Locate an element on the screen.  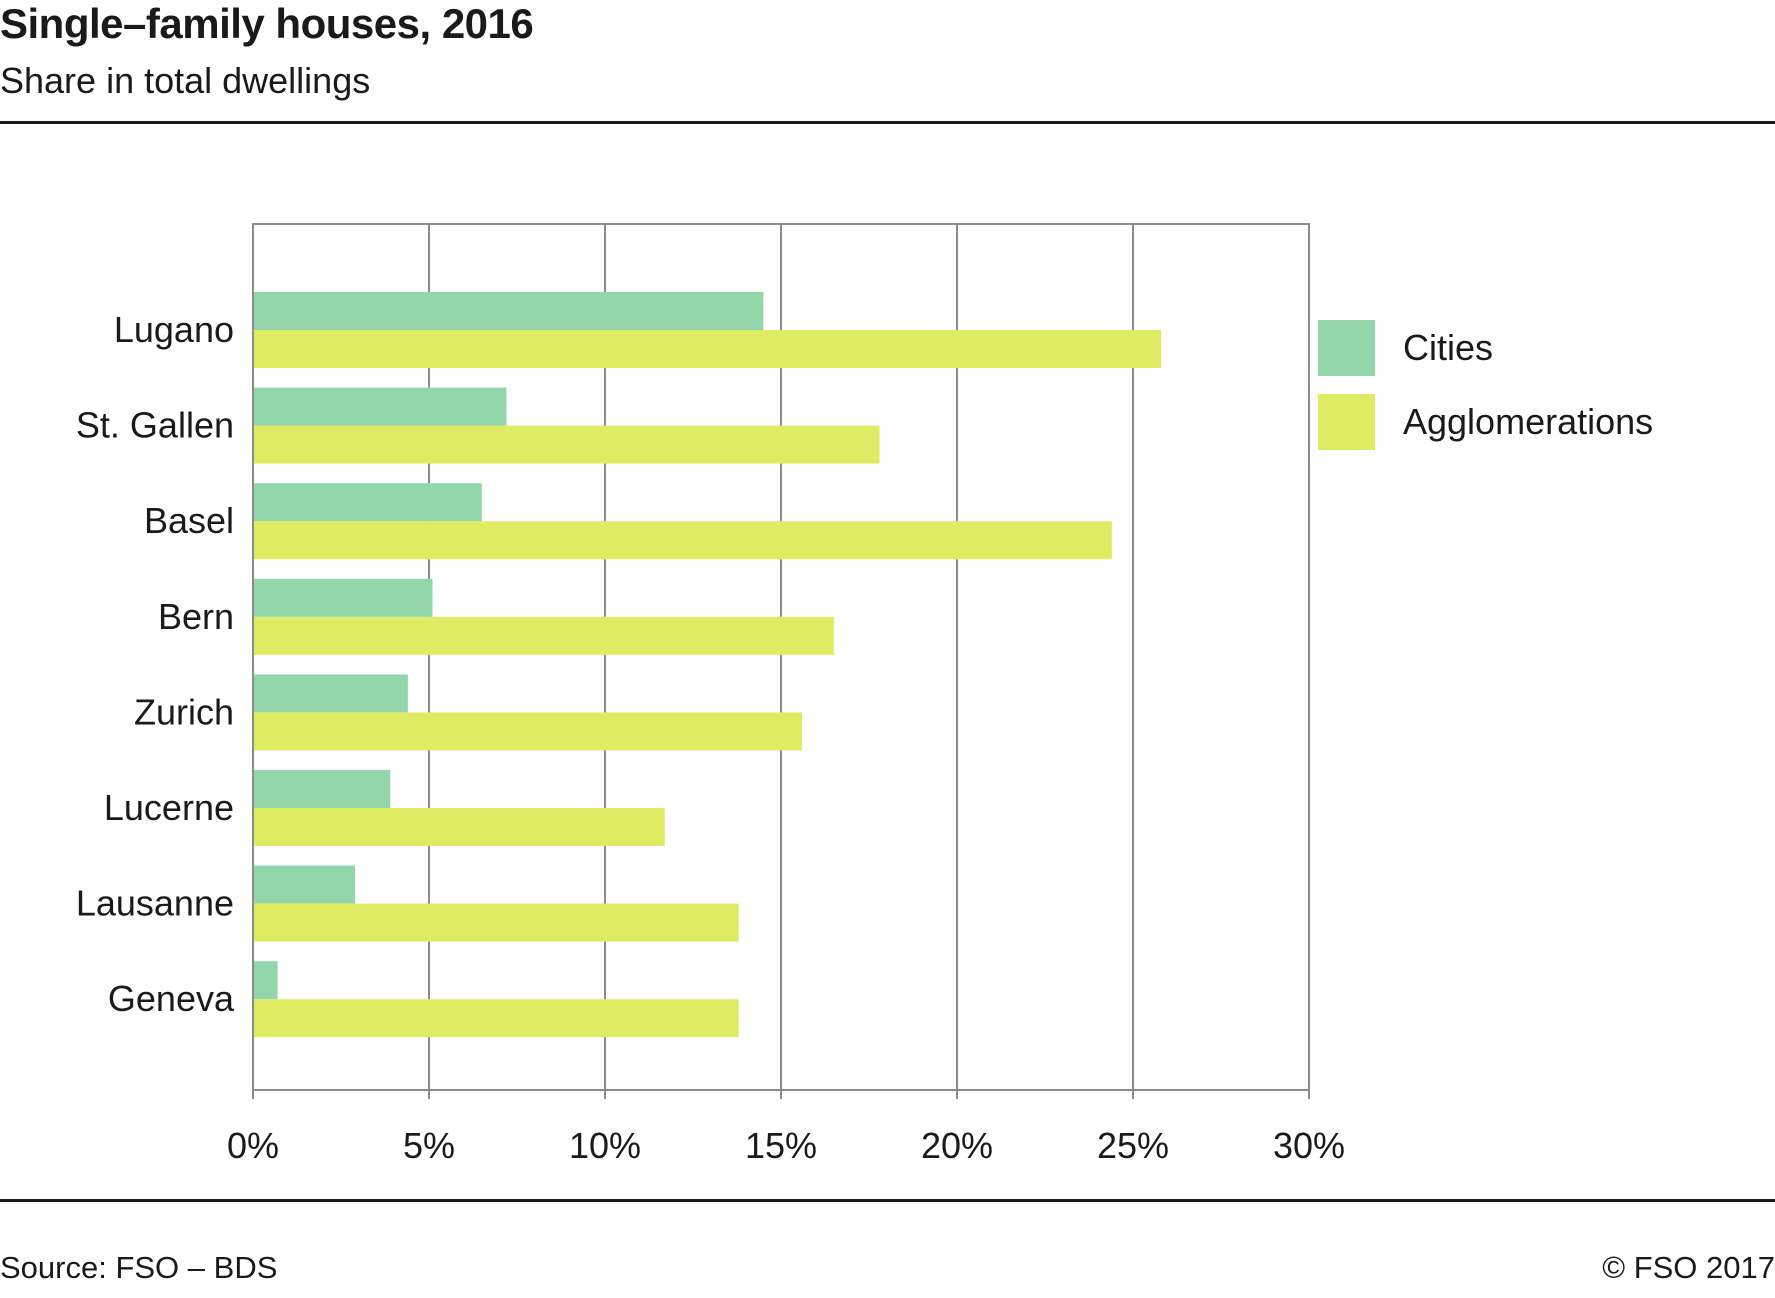
x-tick-label: 20% is located at coordinates (957, 1145).